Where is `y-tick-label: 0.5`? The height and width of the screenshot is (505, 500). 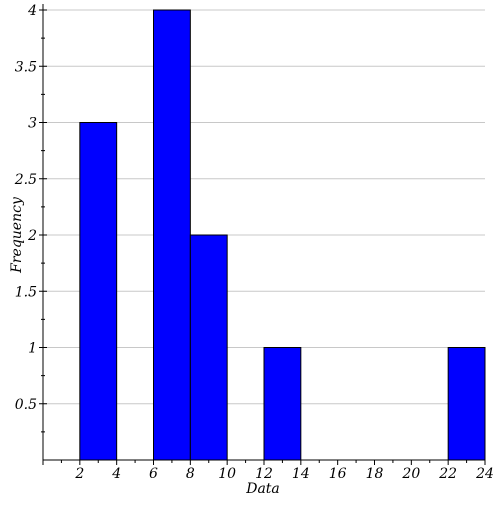
y-tick-label: 0.5 is located at coordinates (26, 405).